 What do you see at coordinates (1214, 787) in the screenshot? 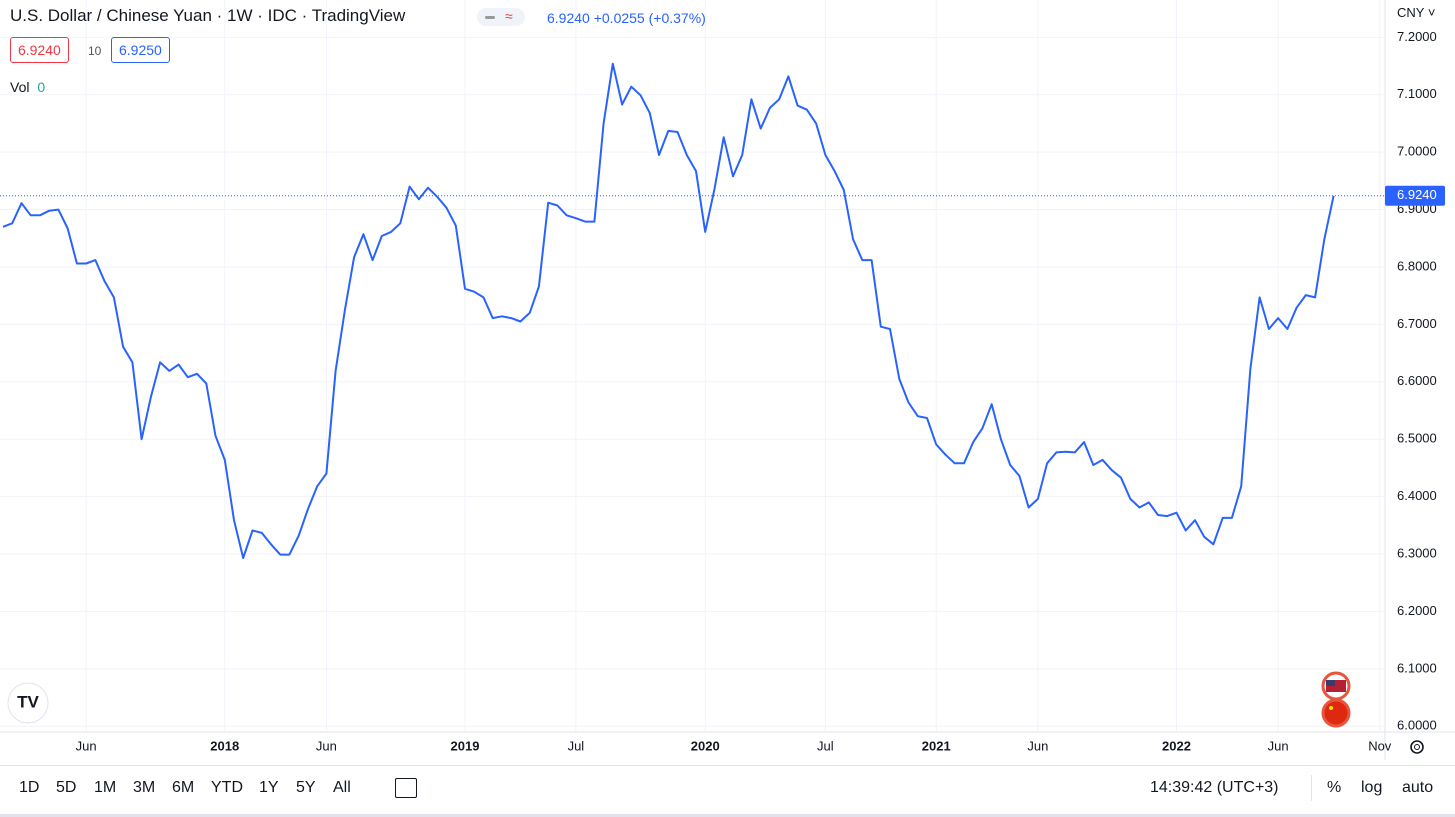
I see `clock: 14:39:42 (UTC+3)` at bounding box center [1214, 787].